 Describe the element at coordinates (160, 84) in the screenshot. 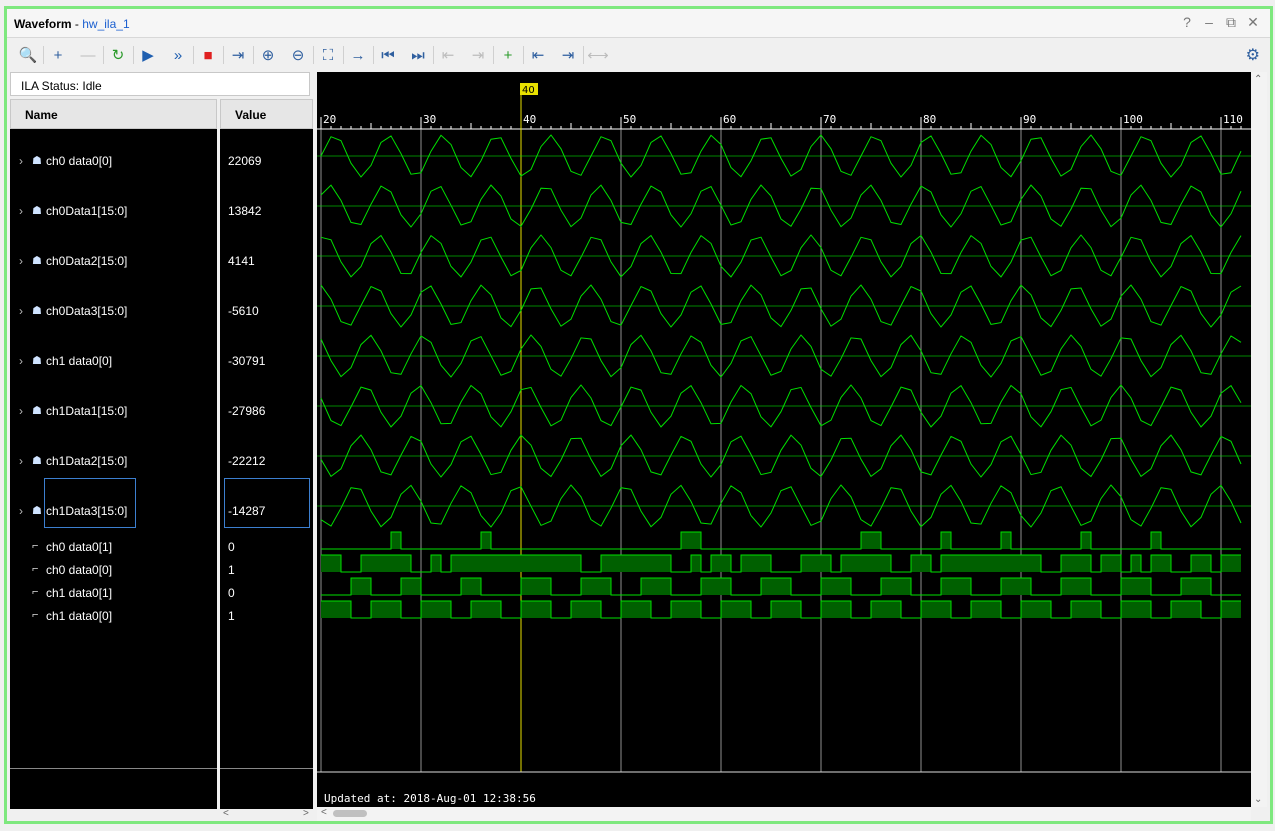

I see `ila-status: ILA Status: Idle` at that location.